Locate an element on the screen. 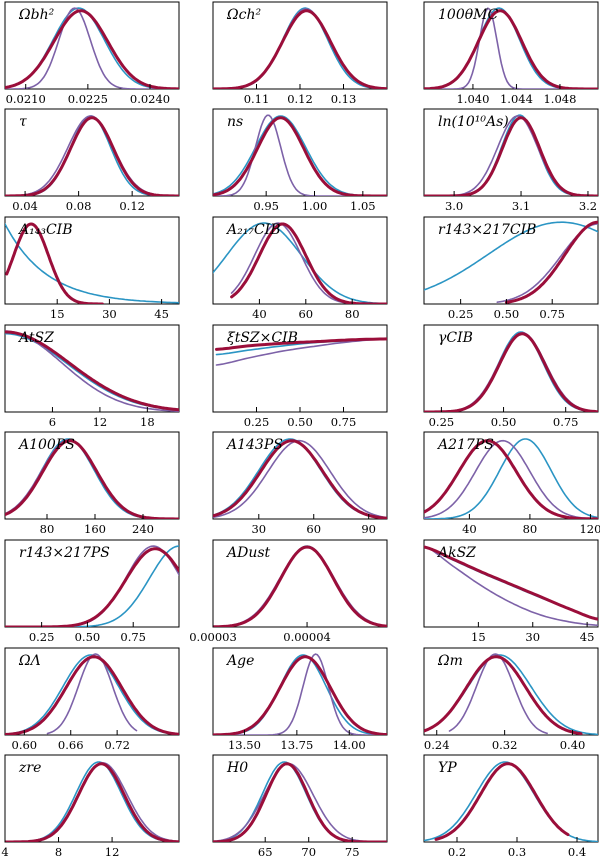  x-tick-label: 15 is located at coordinates (57, 314).